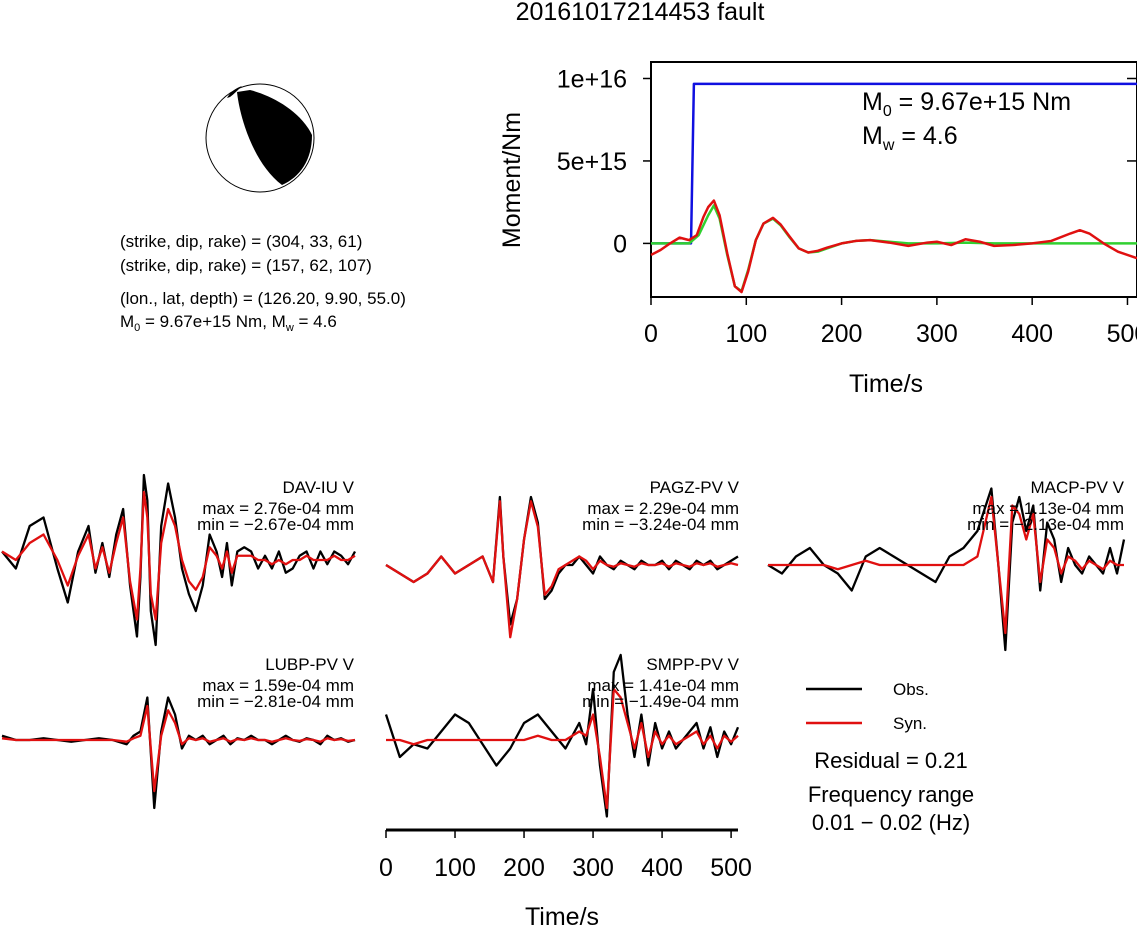 Image resolution: width=1137 pixels, height=927 pixels. I want to click on mechanism-line-1: (strike, dip, rake) = (304, 33, 61), so click(241, 241).